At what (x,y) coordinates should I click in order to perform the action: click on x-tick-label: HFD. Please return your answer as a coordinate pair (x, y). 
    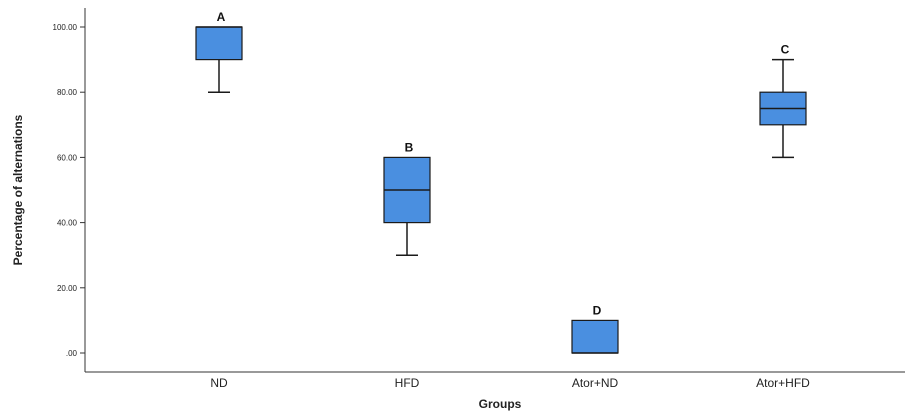
    Looking at the image, I should click on (407, 383).